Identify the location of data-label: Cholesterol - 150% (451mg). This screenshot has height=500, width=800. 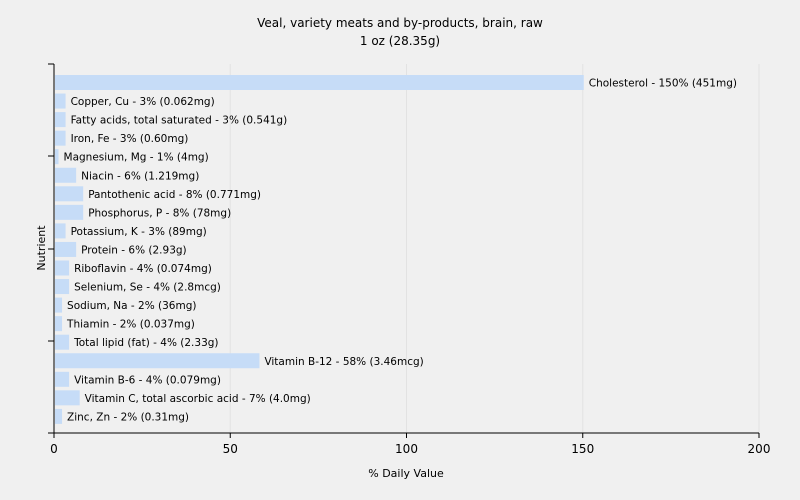
(663, 84).